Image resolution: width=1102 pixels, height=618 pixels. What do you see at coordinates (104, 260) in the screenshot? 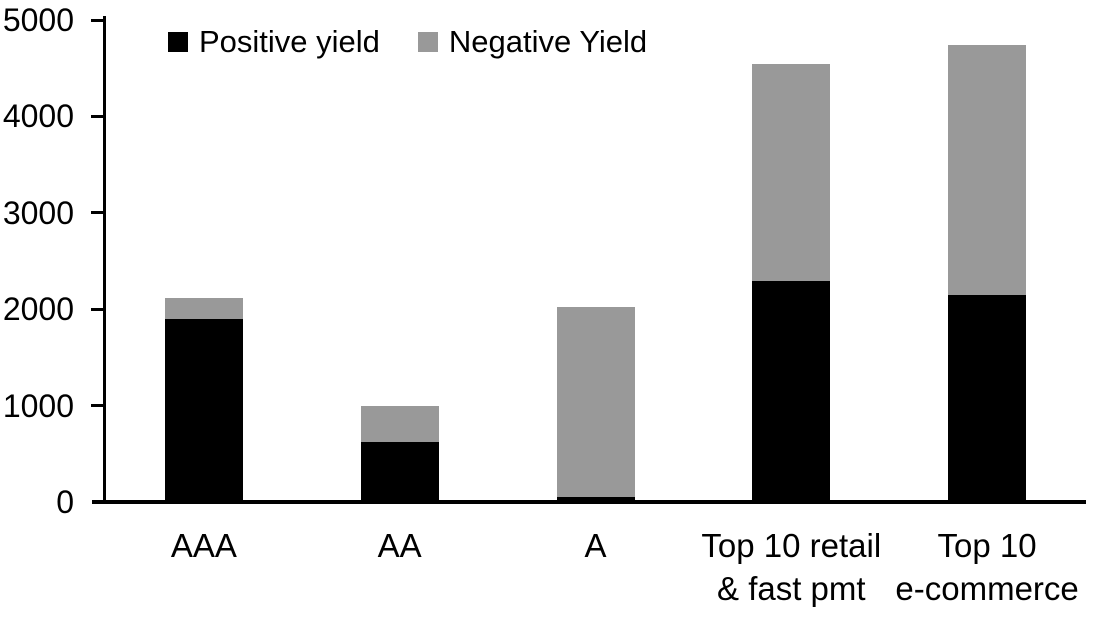
I see `y-axis-line` at bounding box center [104, 260].